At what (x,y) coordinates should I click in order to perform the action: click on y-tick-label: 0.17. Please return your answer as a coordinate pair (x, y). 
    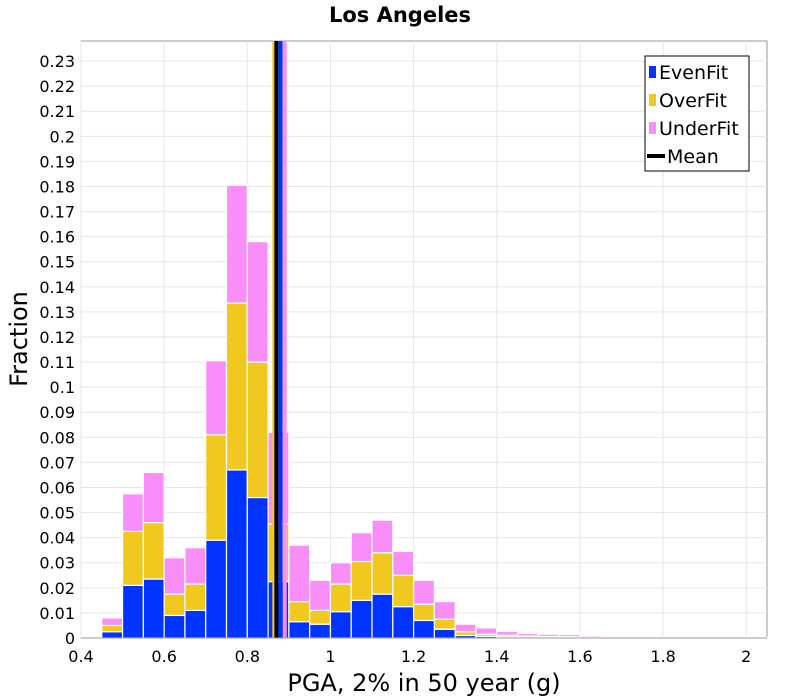
    Looking at the image, I should click on (57, 212).